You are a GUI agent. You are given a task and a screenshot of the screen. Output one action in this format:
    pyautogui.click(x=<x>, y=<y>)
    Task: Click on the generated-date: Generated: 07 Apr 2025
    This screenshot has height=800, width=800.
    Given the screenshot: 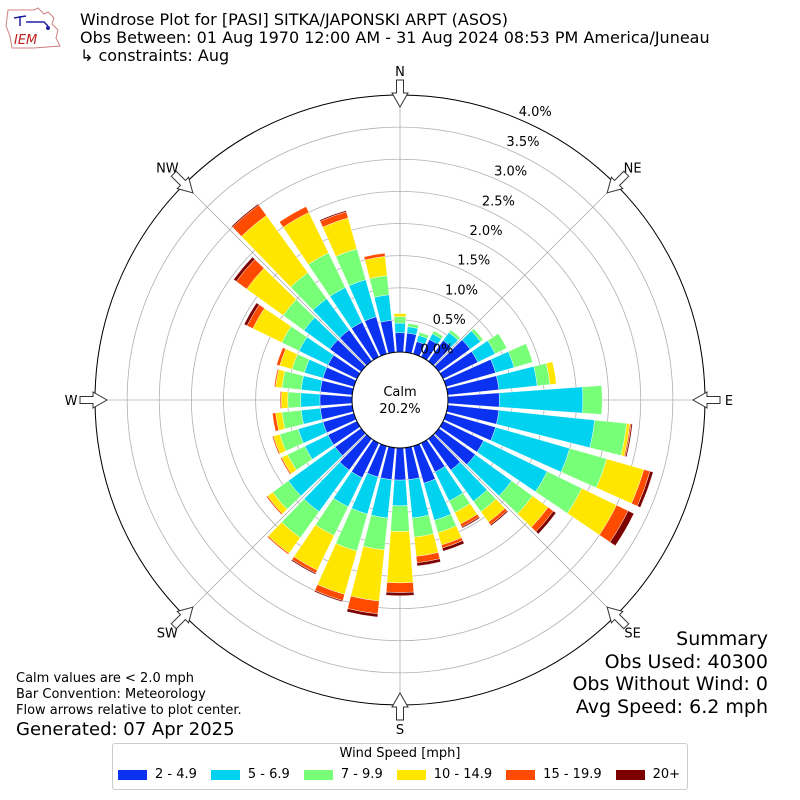 What is the action you would take?
    pyautogui.click(x=125, y=729)
    